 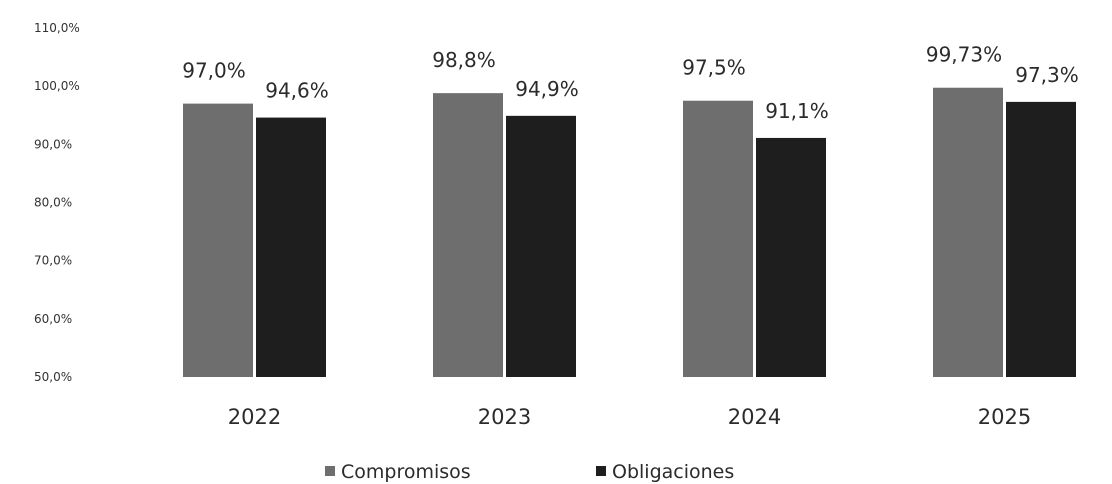 I want to click on y-tick-label: 80,0%, so click(x=53, y=203).